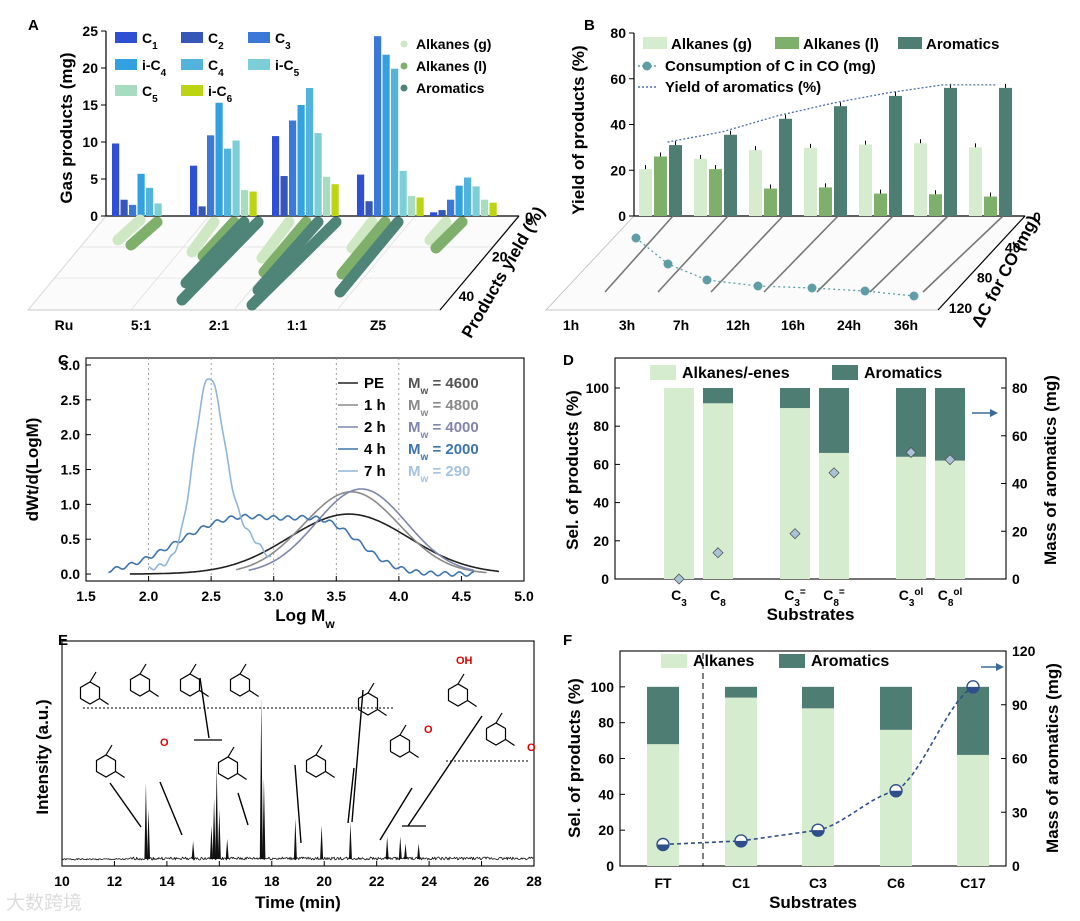 The height and width of the screenshot is (921, 1080). Describe the element at coordinates (482, 881) in the screenshot. I see `x-tick-label: 26` at that location.